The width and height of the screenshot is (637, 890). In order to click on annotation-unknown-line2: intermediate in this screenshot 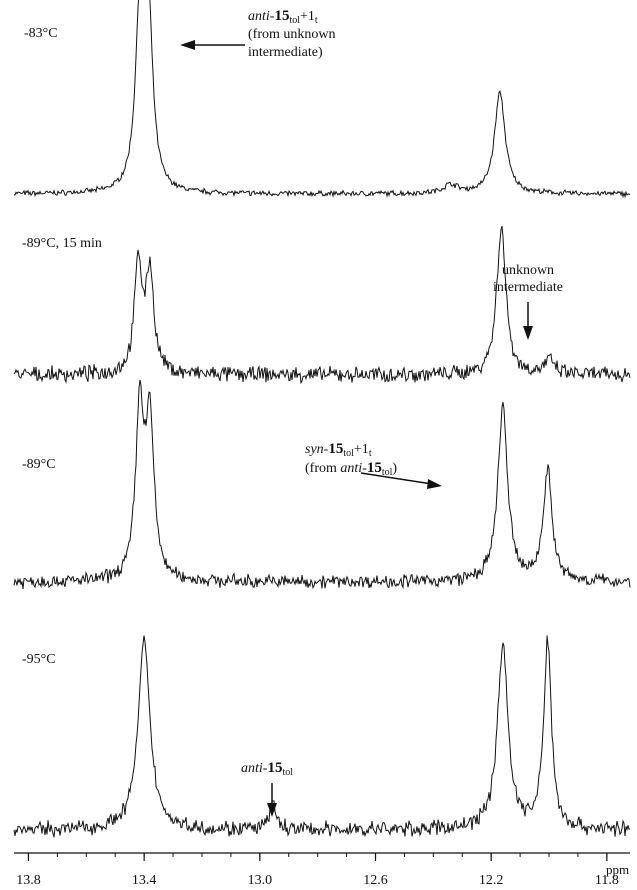, I will do `click(528, 287)`.